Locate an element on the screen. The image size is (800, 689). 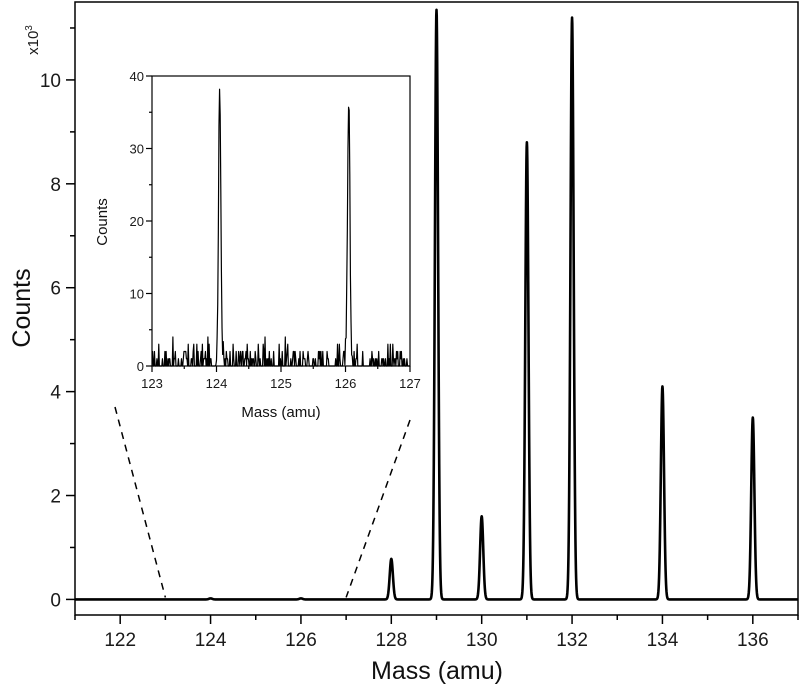
inset-y-tick-label: 10 is located at coordinates (137, 294).